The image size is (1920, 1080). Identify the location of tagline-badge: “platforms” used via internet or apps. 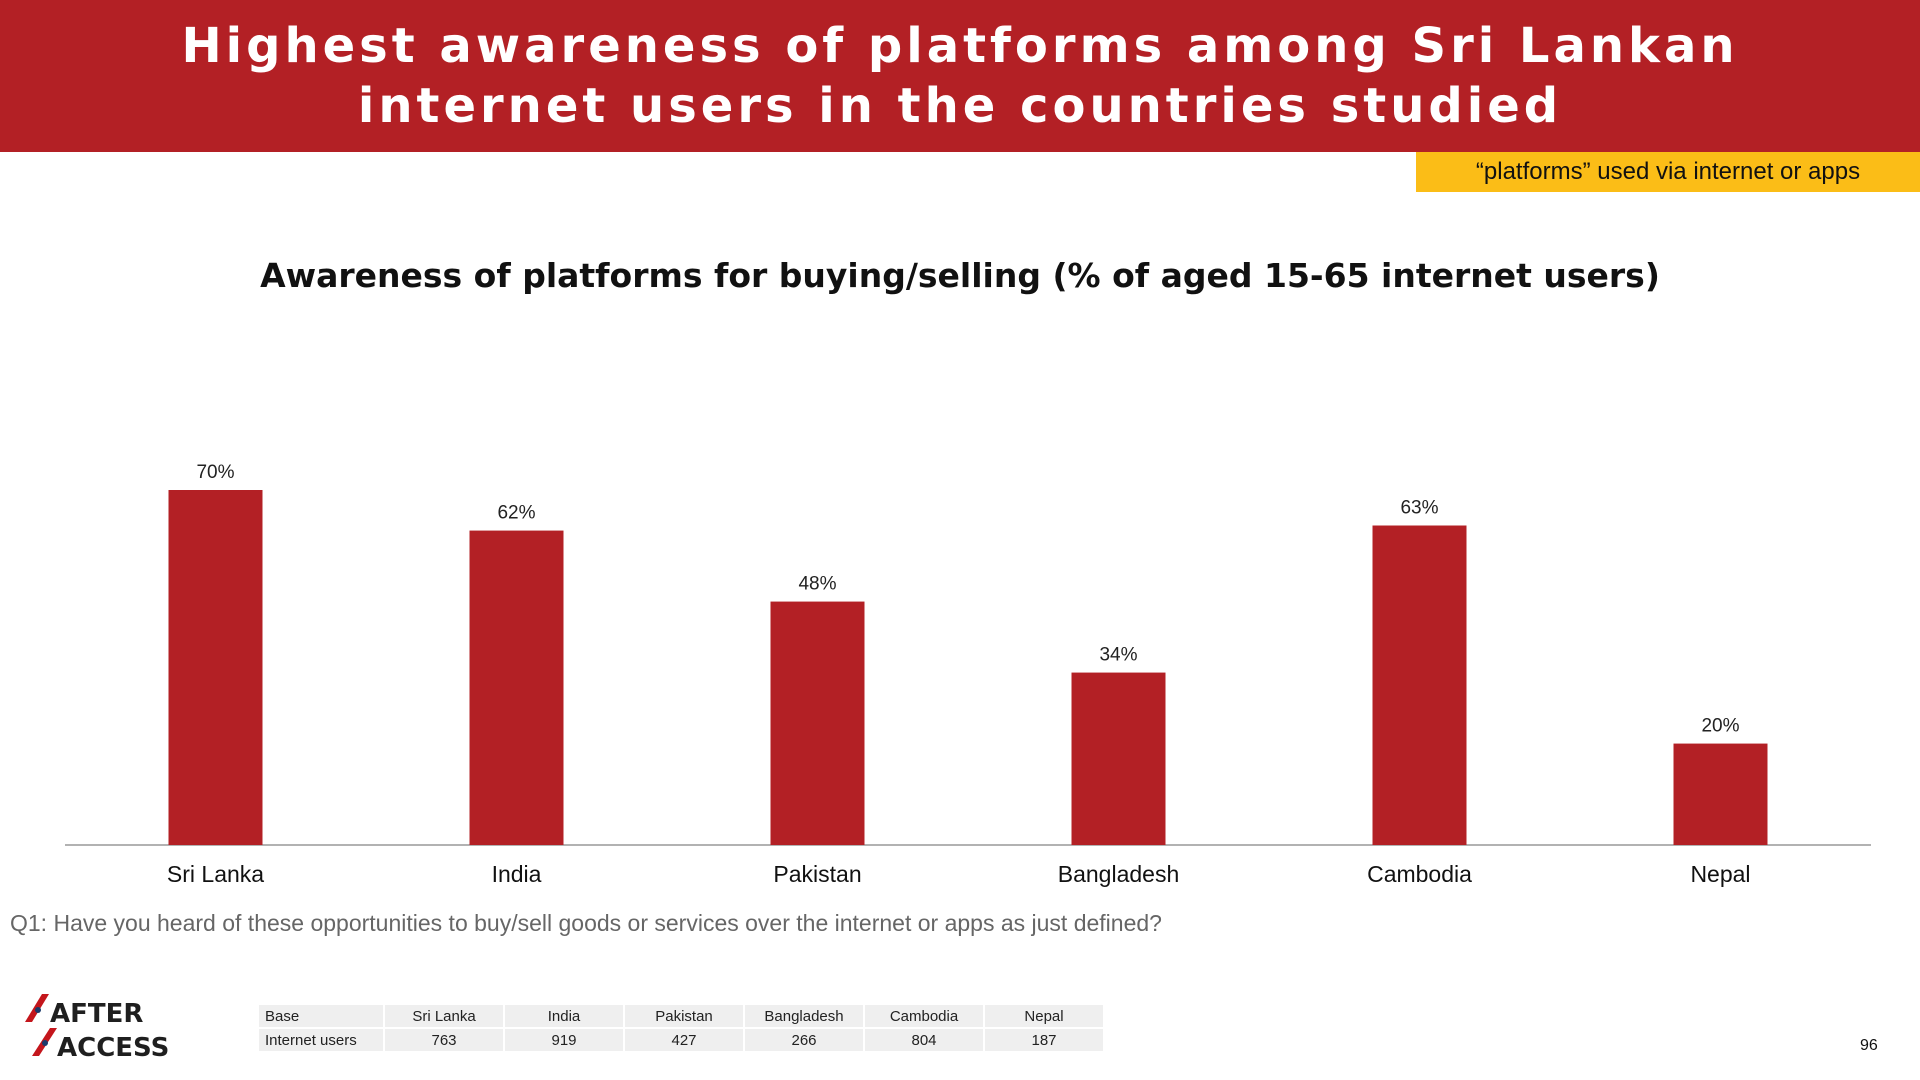
(1668, 172).